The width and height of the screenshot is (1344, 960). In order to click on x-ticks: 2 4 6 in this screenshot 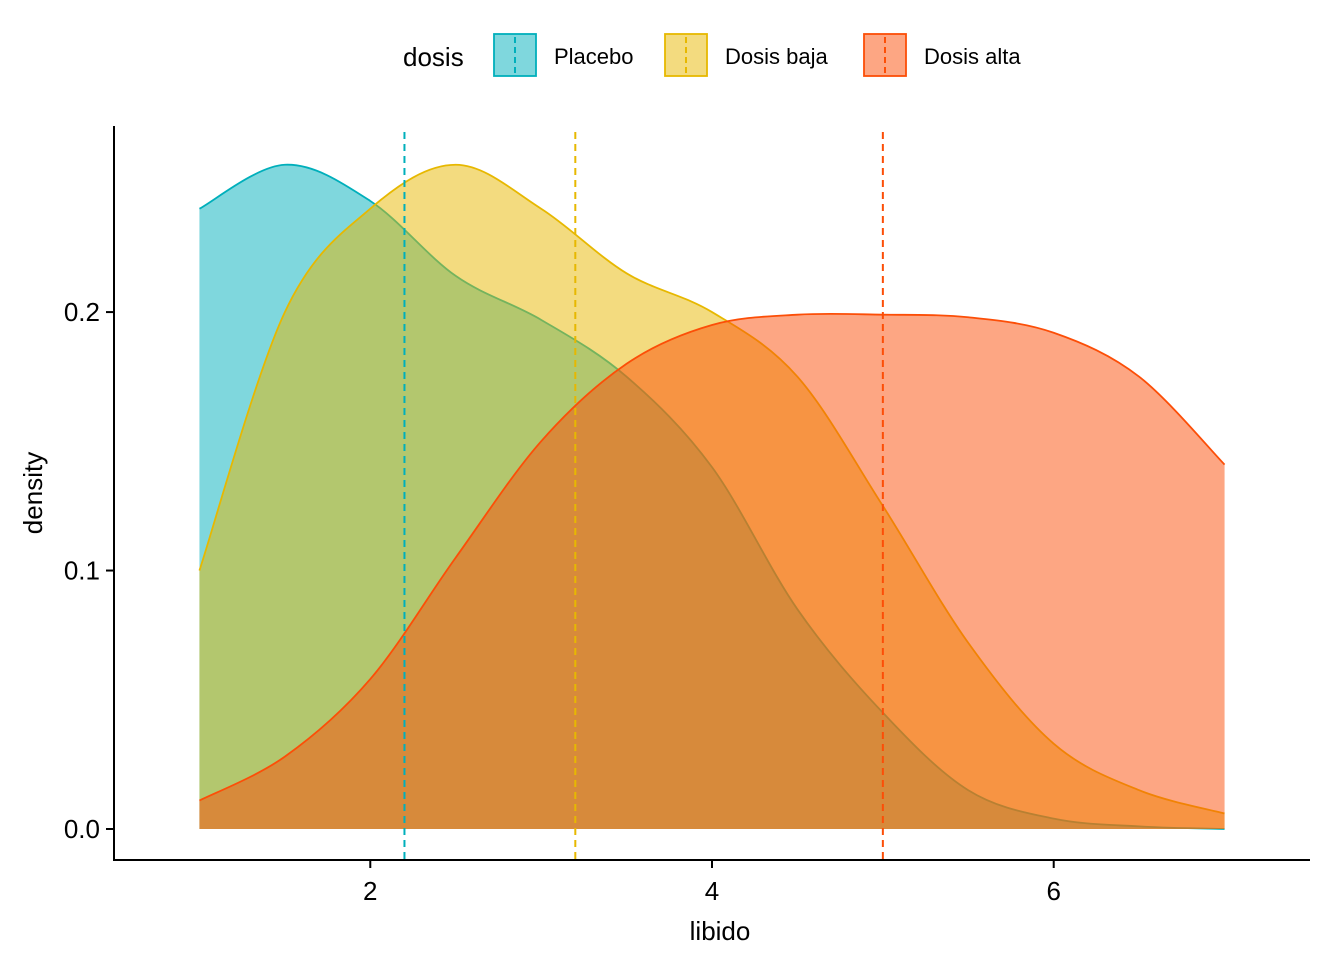, I will do `click(712, 883)`.